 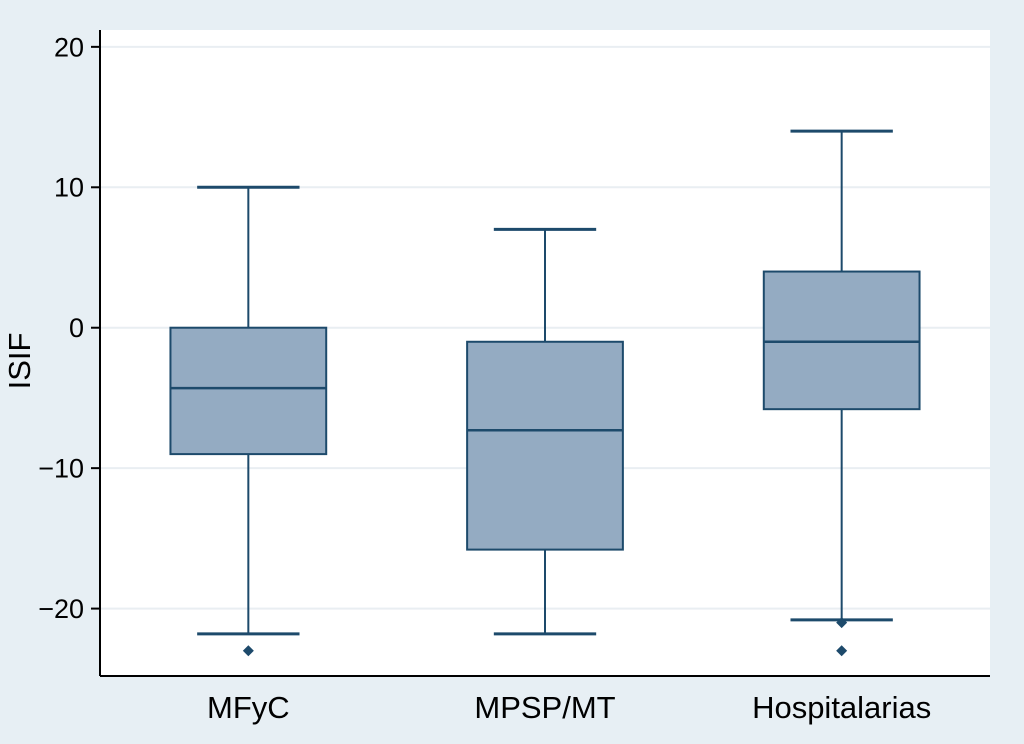 I want to click on y-tick-label: 20, so click(x=69, y=47).